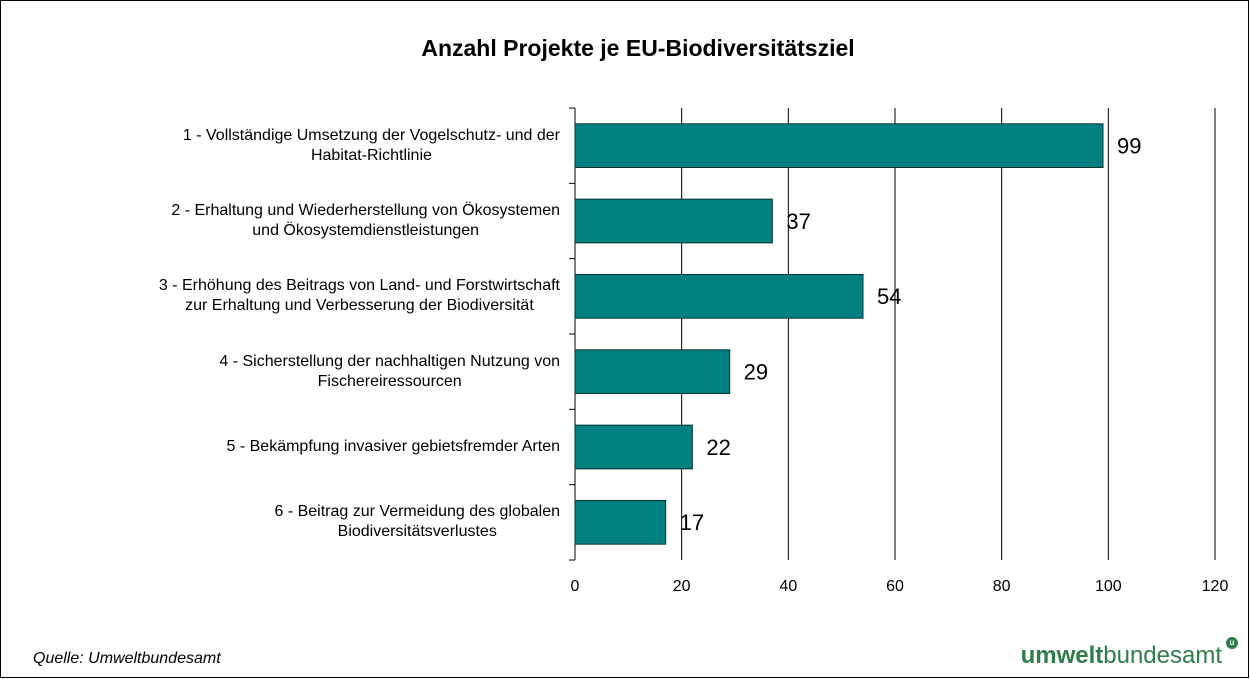 This screenshot has height=679, width=1250. I want to click on chart-title: Anzahl Projekte je EU-Biodiversitätsziel, so click(637, 48).